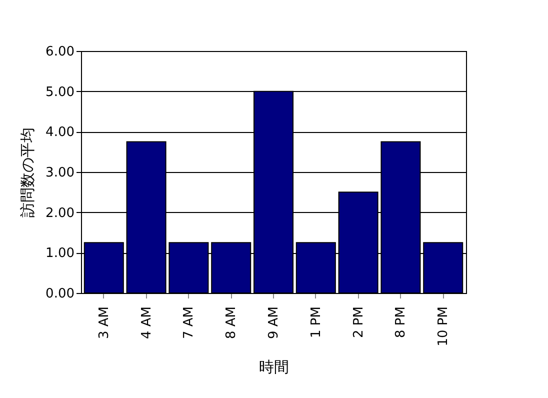  Describe the element at coordinates (358, 322) in the screenshot. I see `x-tick-label: 2 PM` at that location.